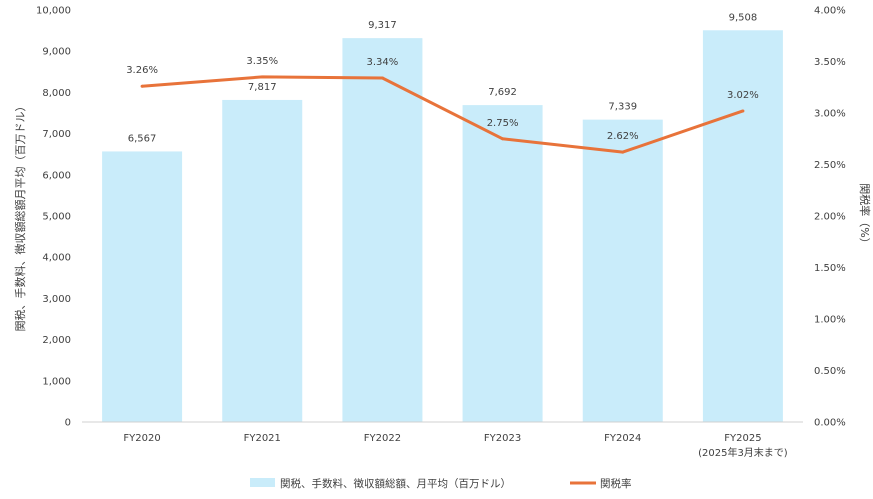  Describe the element at coordinates (56, 93) in the screenshot. I see `left-tick-label: 8,000` at that location.